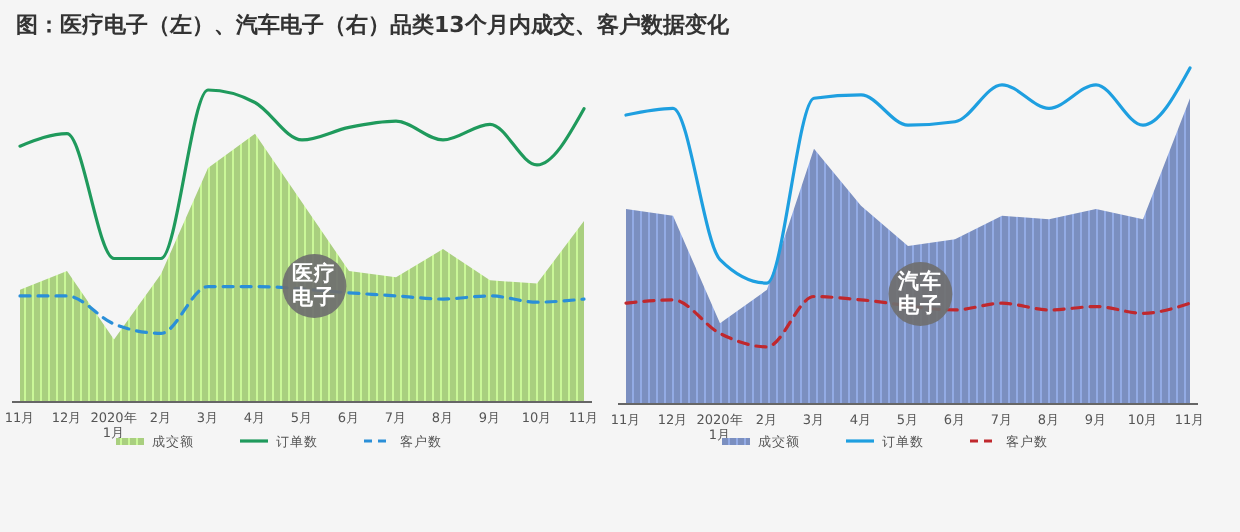  Describe the element at coordinates (919, 293) in the screenshot. I see `annotation: 汽车电子` at that location.